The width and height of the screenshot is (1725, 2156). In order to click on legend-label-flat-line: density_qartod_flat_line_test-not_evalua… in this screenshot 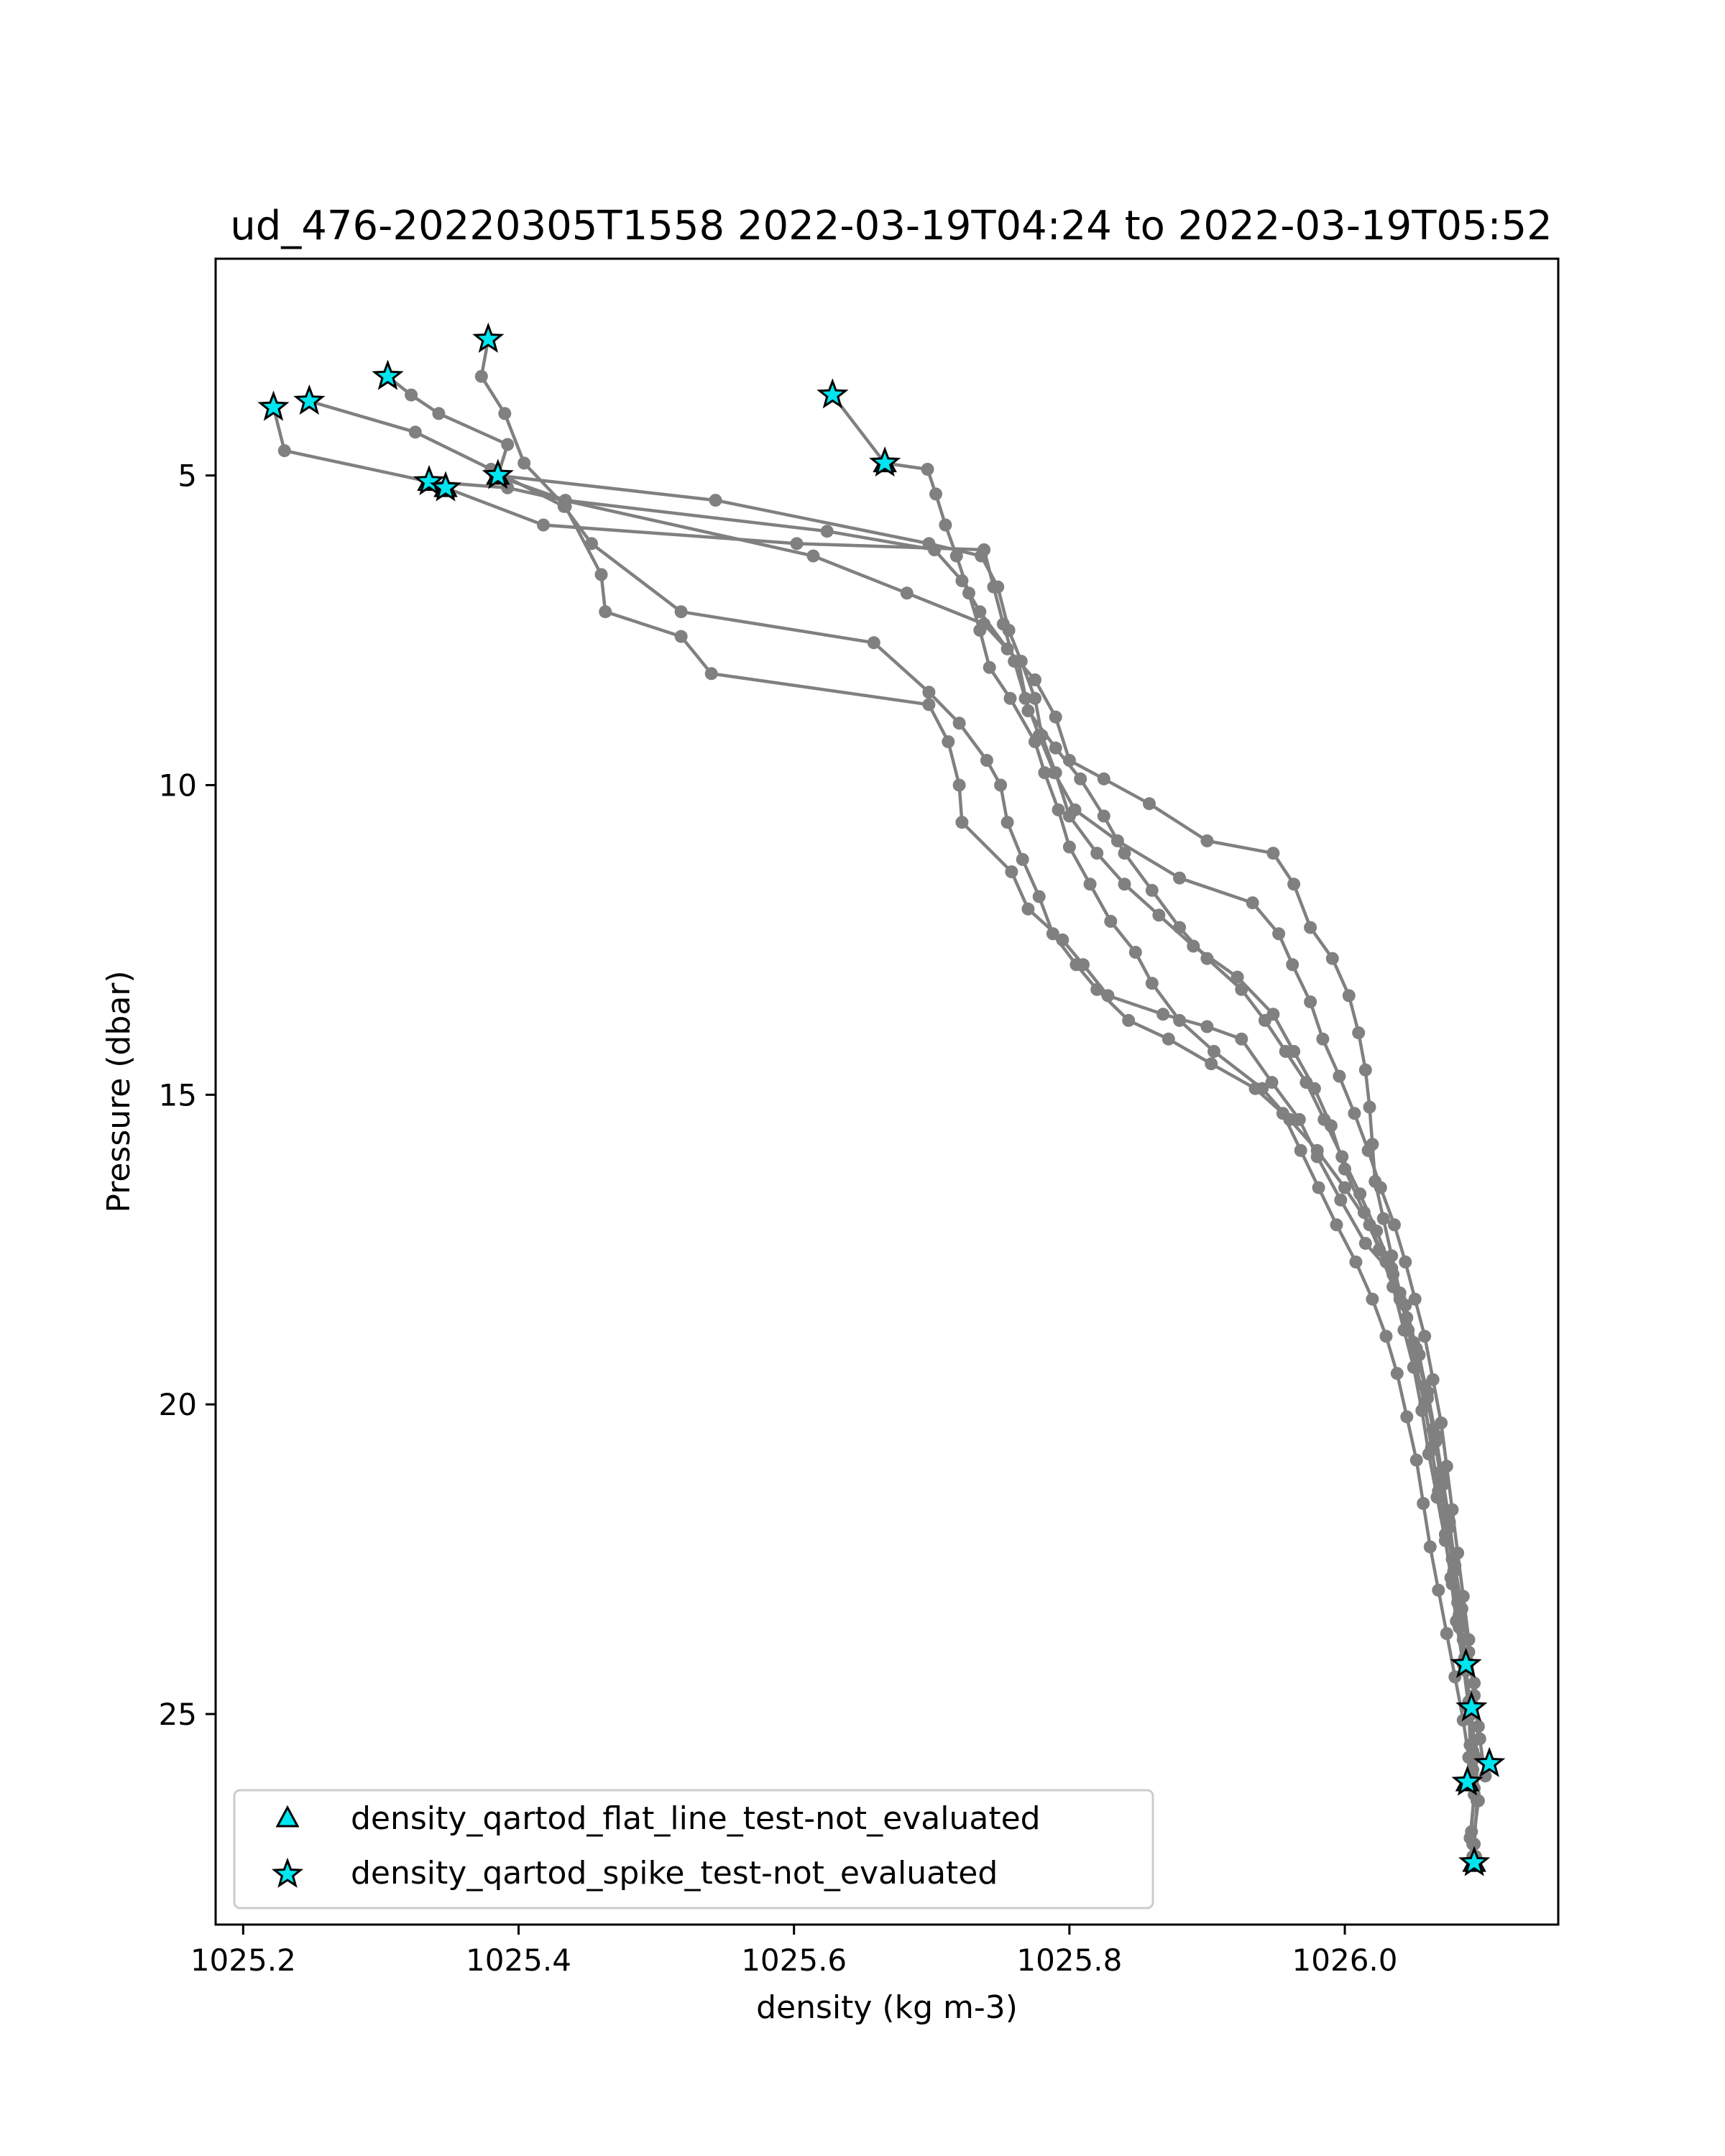, I will do `click(696, 1818)`.